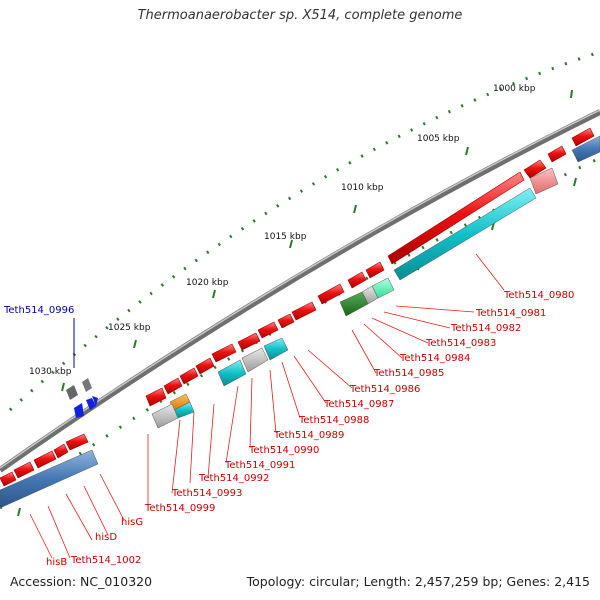 This screenshot has width=600, height=600. What do you see at coordinates (207, 283) in the screenshot?
I see `scale-label: 1020 kbp` at bounding box center [207, 283].